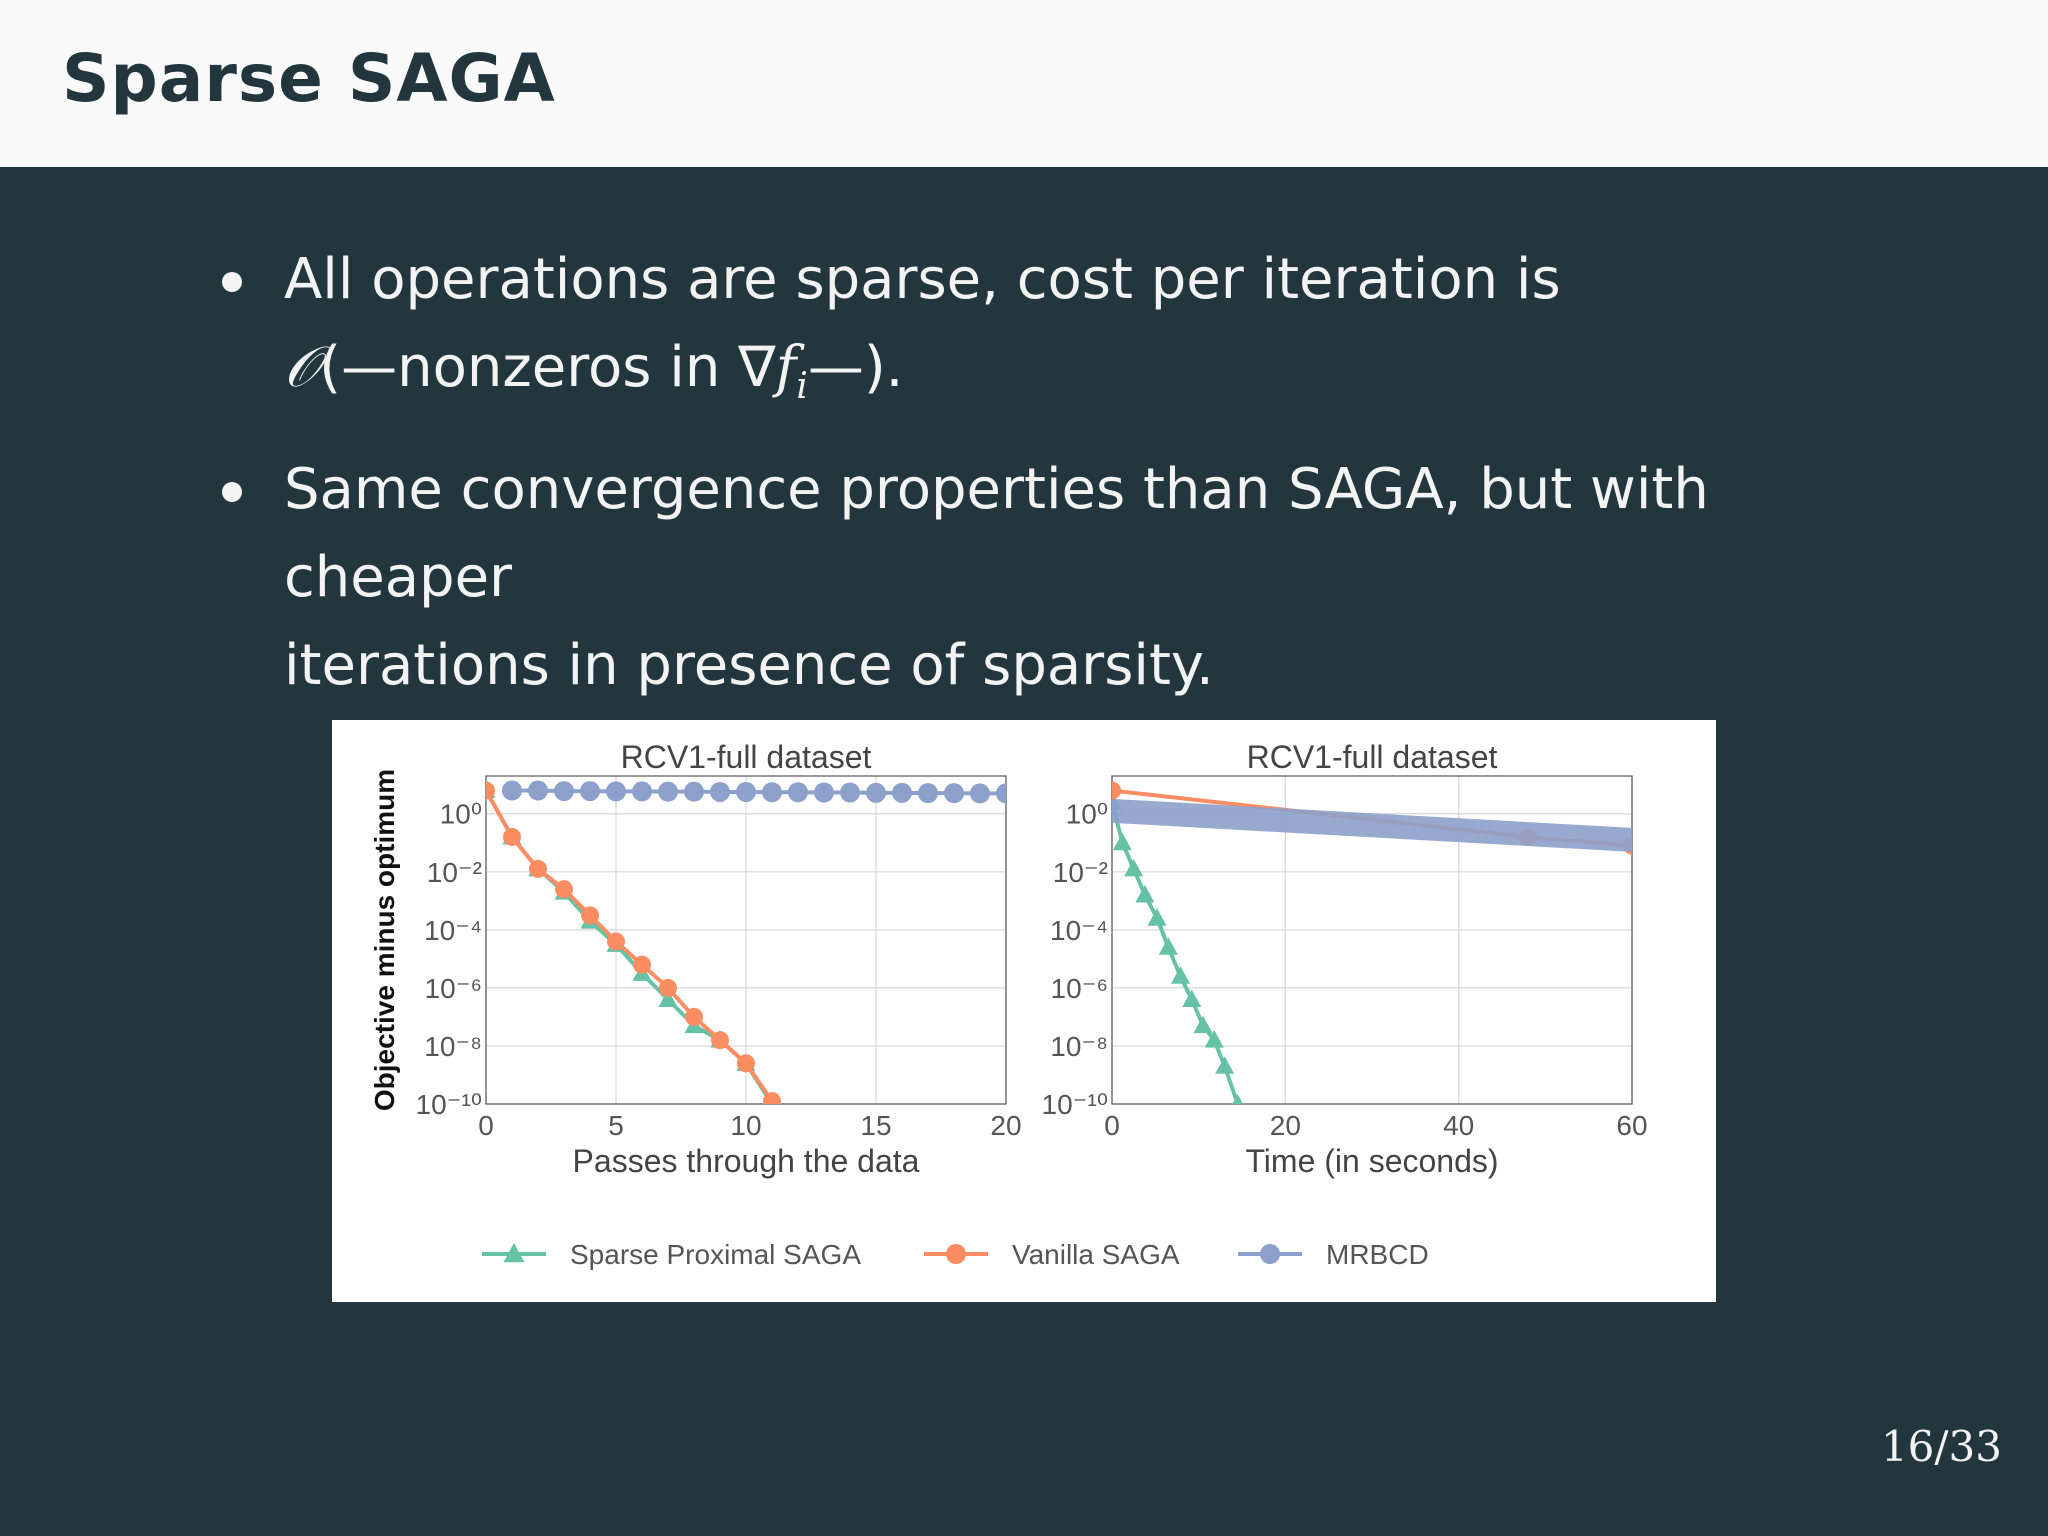  Describe the element at coordinates (630, 946) in the screenshot. I see `series-sparse-proximal-saga-line` at that location.